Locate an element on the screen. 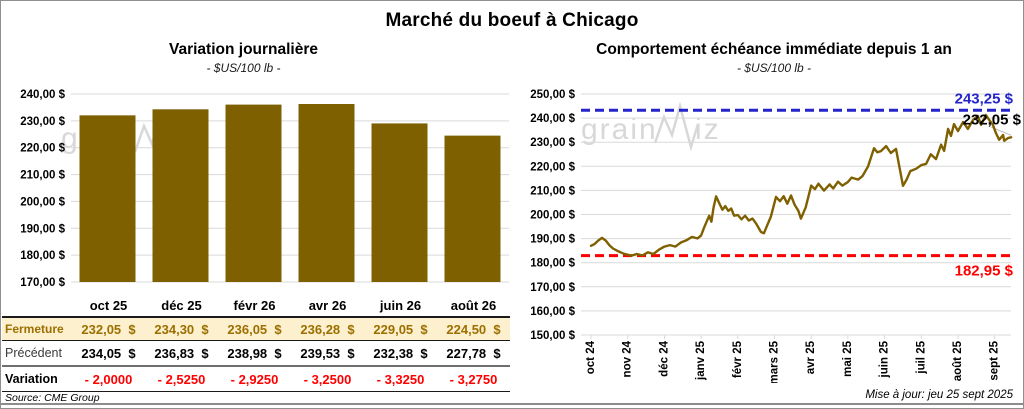 The height and width of the screenshot is (409, 1024). x-tick-label: juin 25 is located at coordinates (885, 359).